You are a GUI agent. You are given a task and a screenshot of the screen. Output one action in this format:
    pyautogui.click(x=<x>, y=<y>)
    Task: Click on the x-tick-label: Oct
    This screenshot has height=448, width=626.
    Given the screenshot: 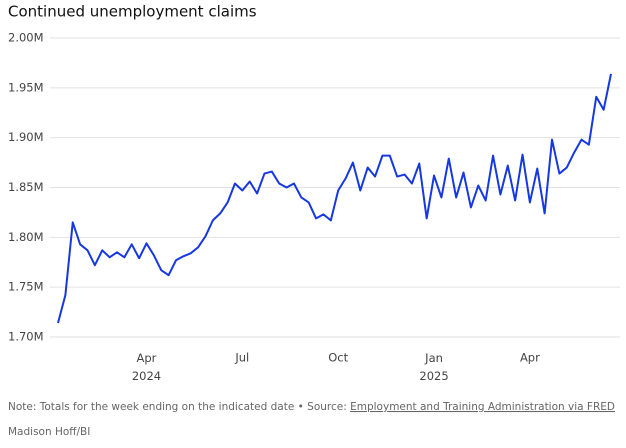 What is the action you would take?
    pyautogui.click(x=338, y=358)
    